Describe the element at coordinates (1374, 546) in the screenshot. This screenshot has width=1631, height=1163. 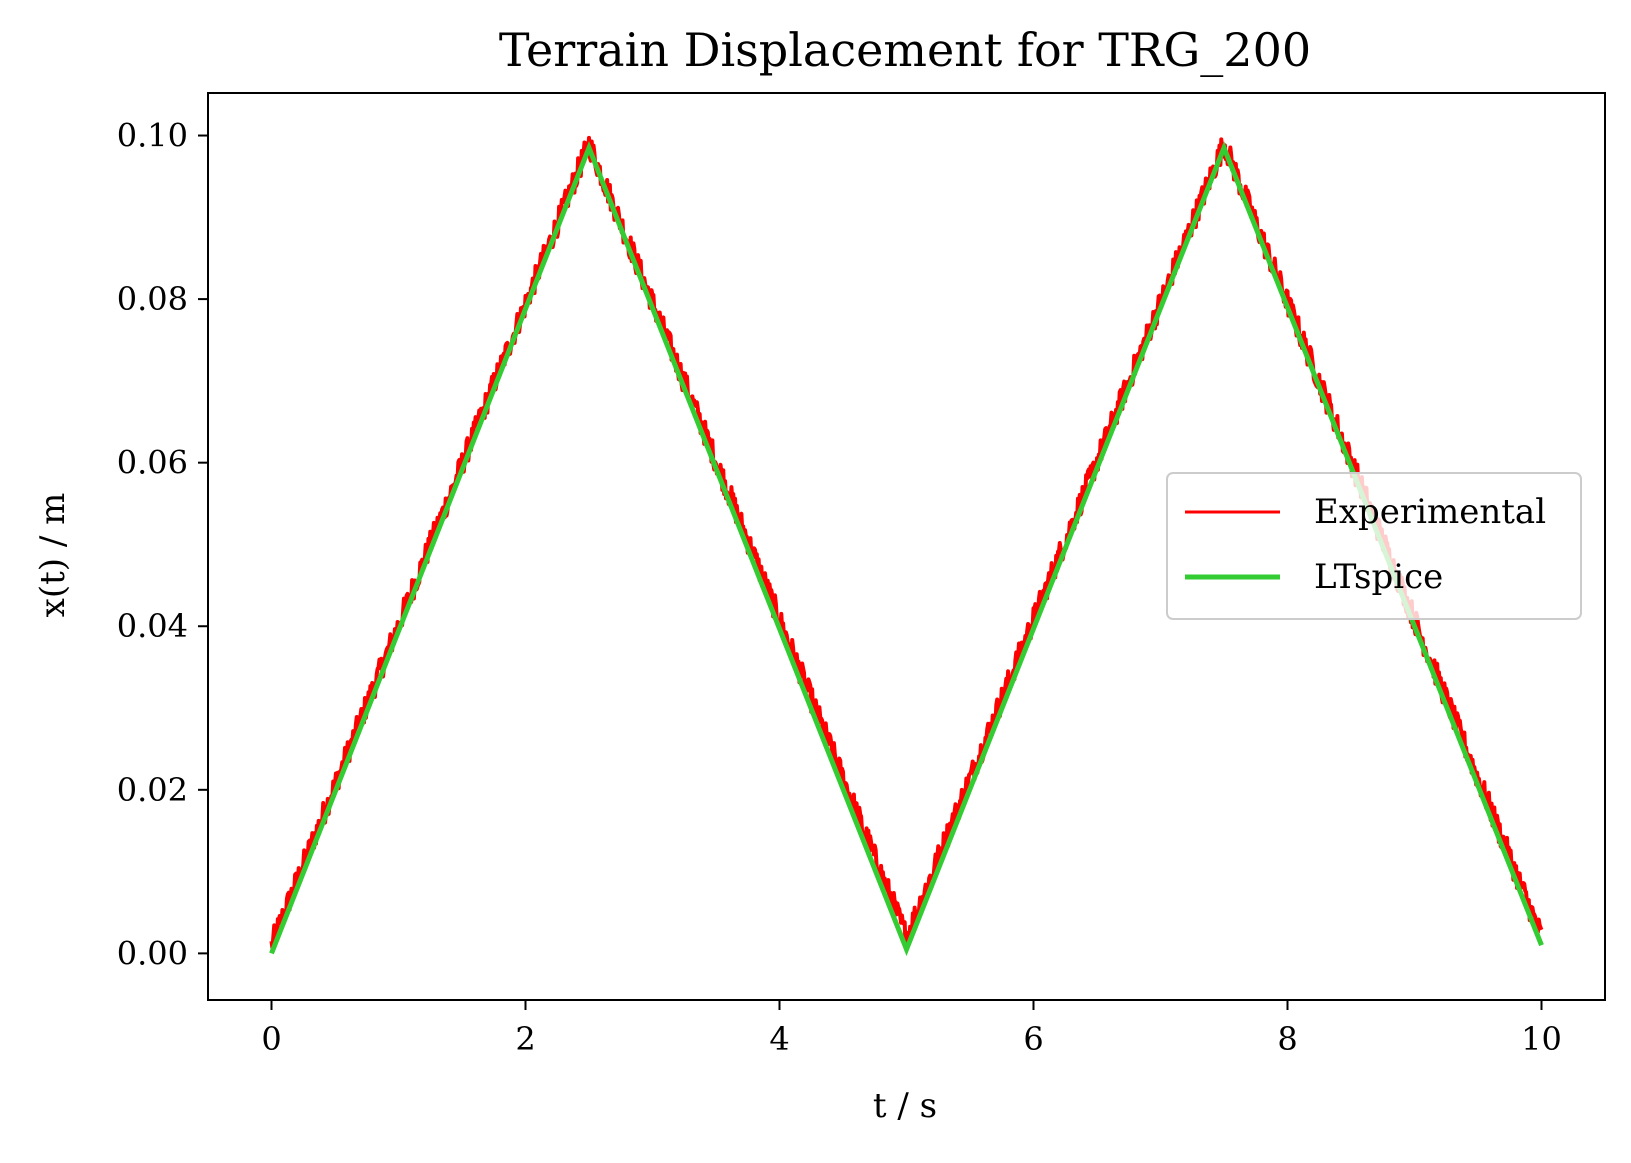
I see `legend-box` at that location.